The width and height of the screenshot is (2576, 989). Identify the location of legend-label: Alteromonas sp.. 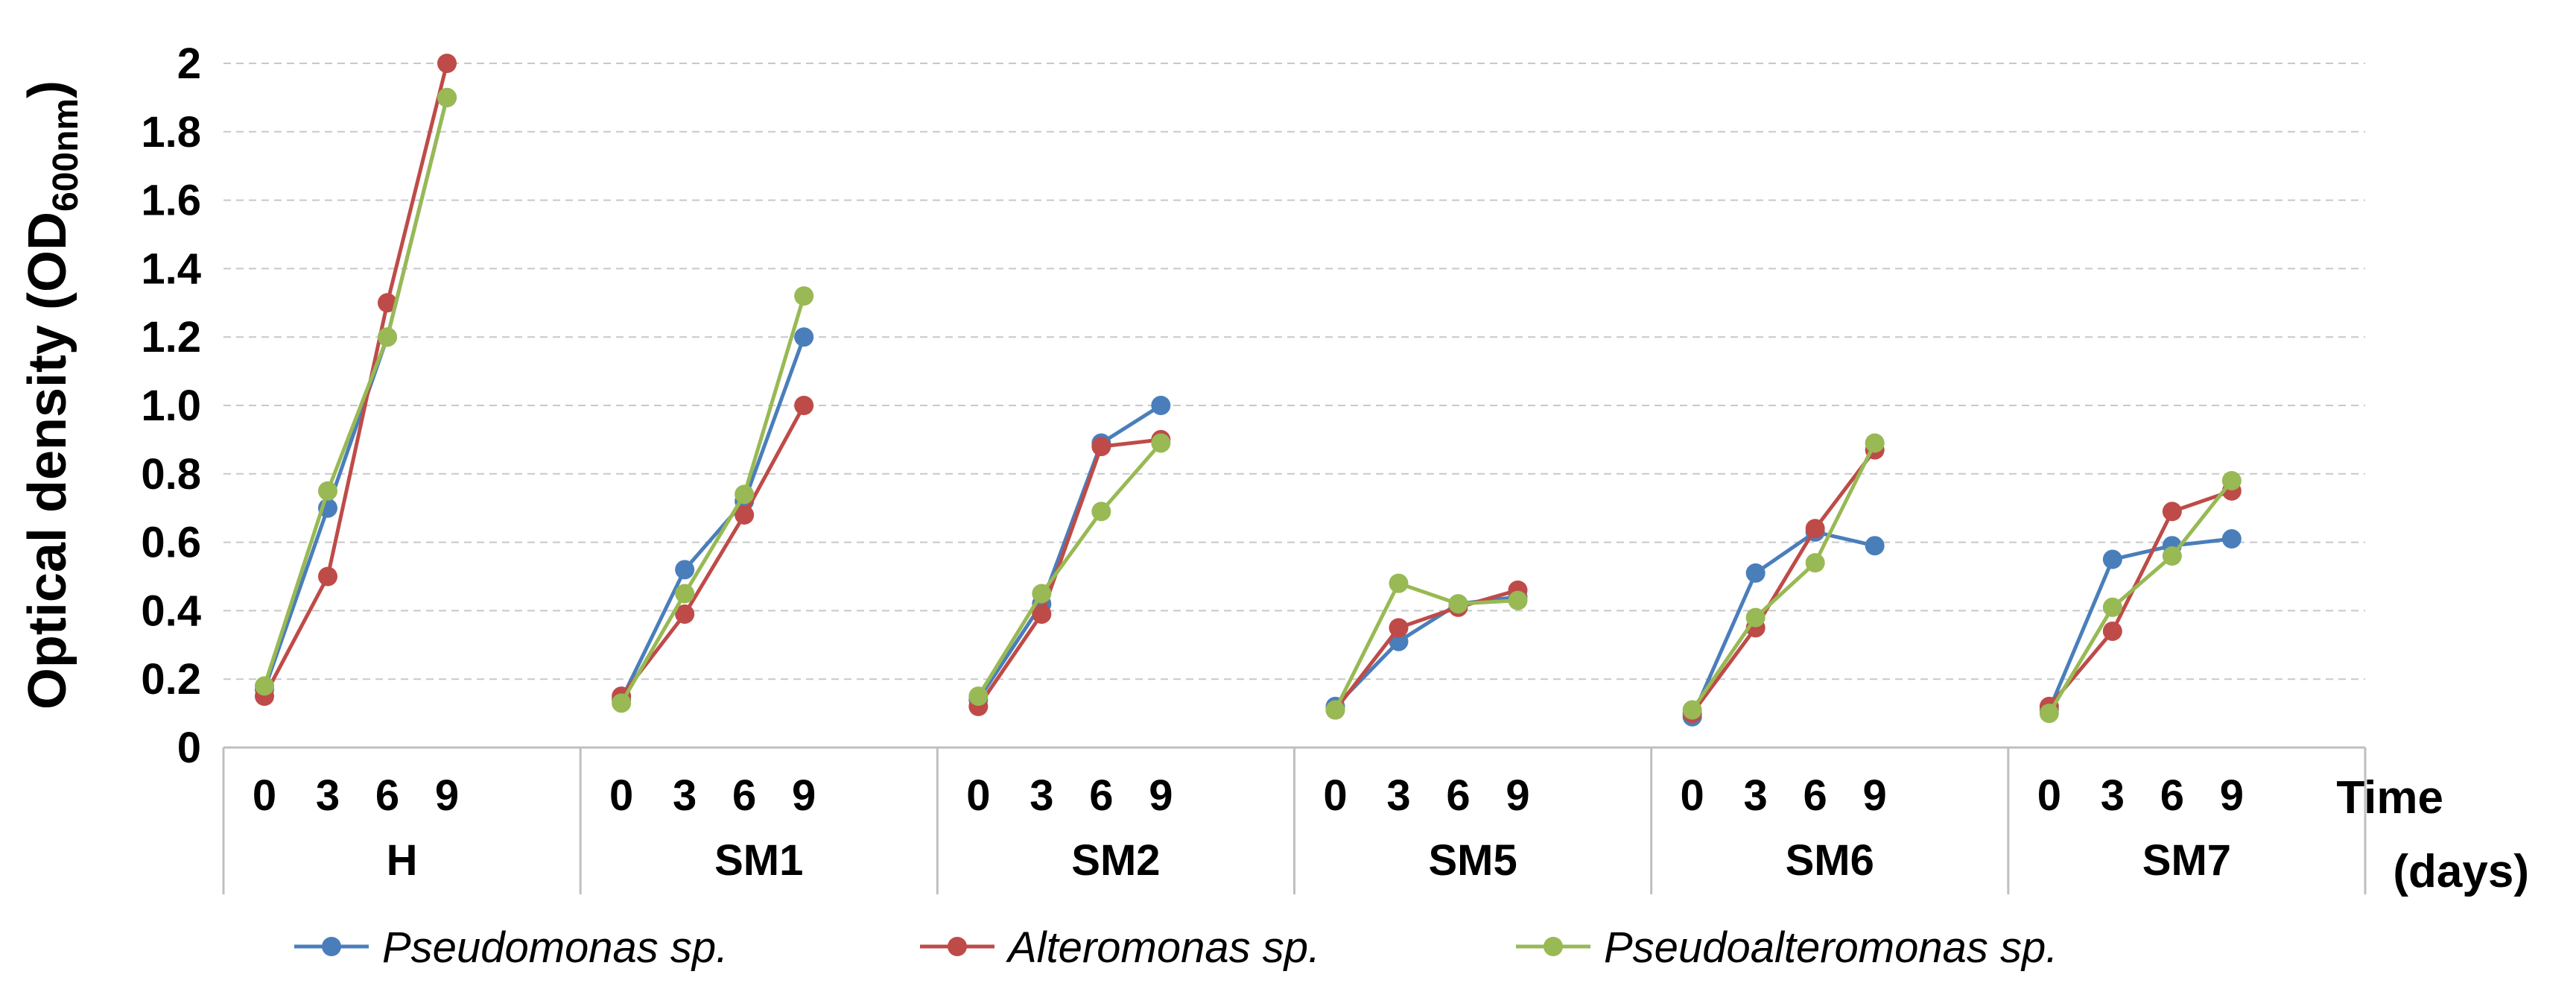
(1163, 948).